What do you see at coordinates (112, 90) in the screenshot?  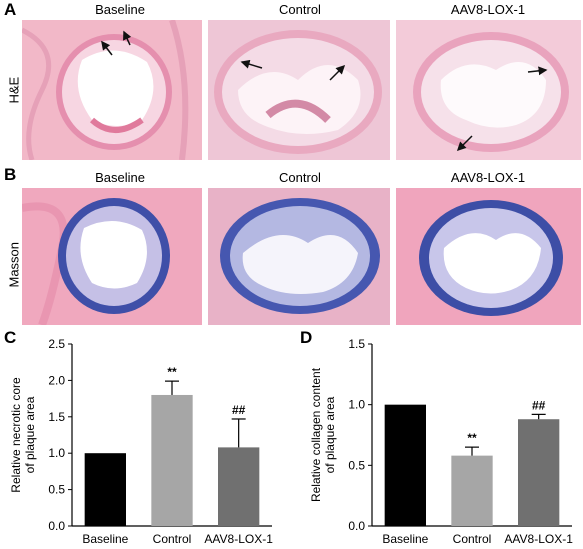 I see `he-image-baseline` at bounding box center [112, 90].